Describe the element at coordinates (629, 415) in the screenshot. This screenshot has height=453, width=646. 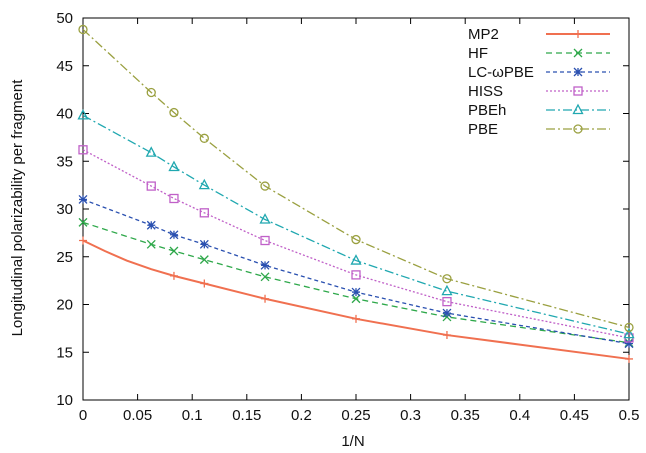
I see `x-tick-label: 0.5` at that location.